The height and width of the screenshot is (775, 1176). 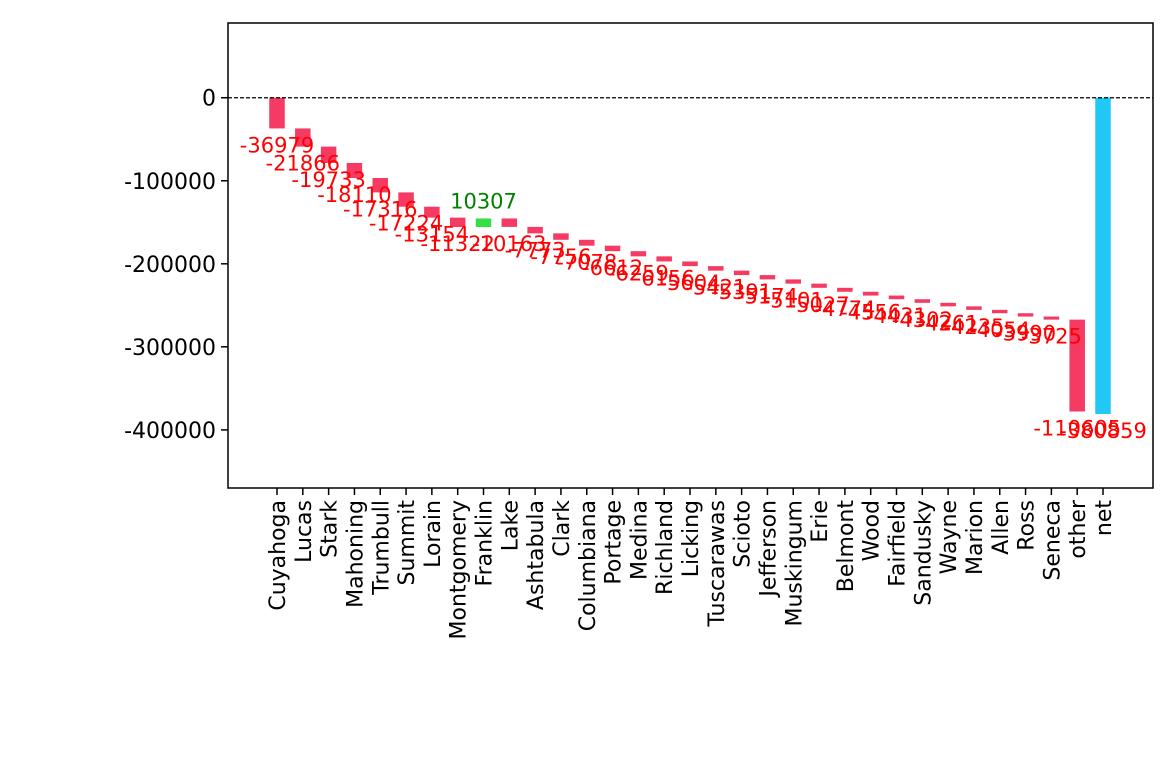 What do you see at coordinates (587, 242) in the screenshot?
I see `bar-columbiana` at bounding box center [587, 242].